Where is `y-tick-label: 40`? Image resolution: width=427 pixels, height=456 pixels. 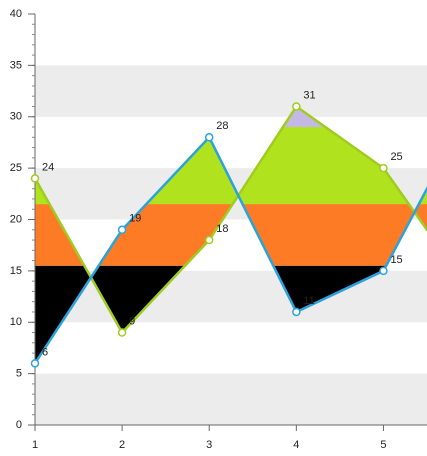 y-tick-label: 40 is located at coordinates (16, 14).